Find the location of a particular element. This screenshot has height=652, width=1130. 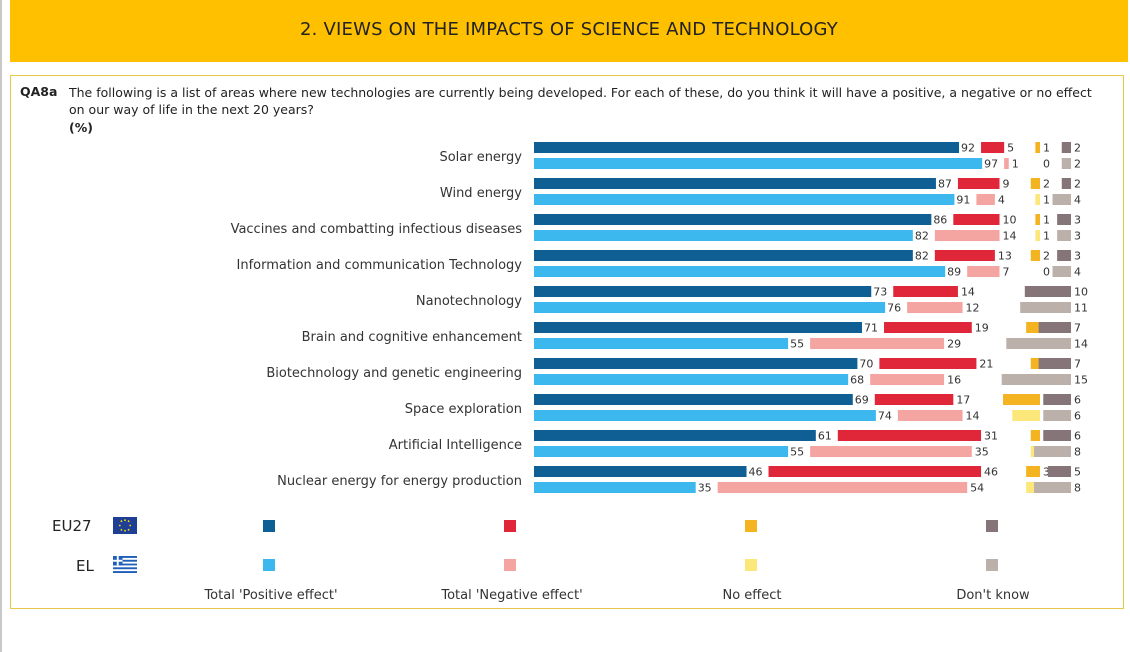

category-label: Nuclear energy for energy production is located at coordinates (399, 481).